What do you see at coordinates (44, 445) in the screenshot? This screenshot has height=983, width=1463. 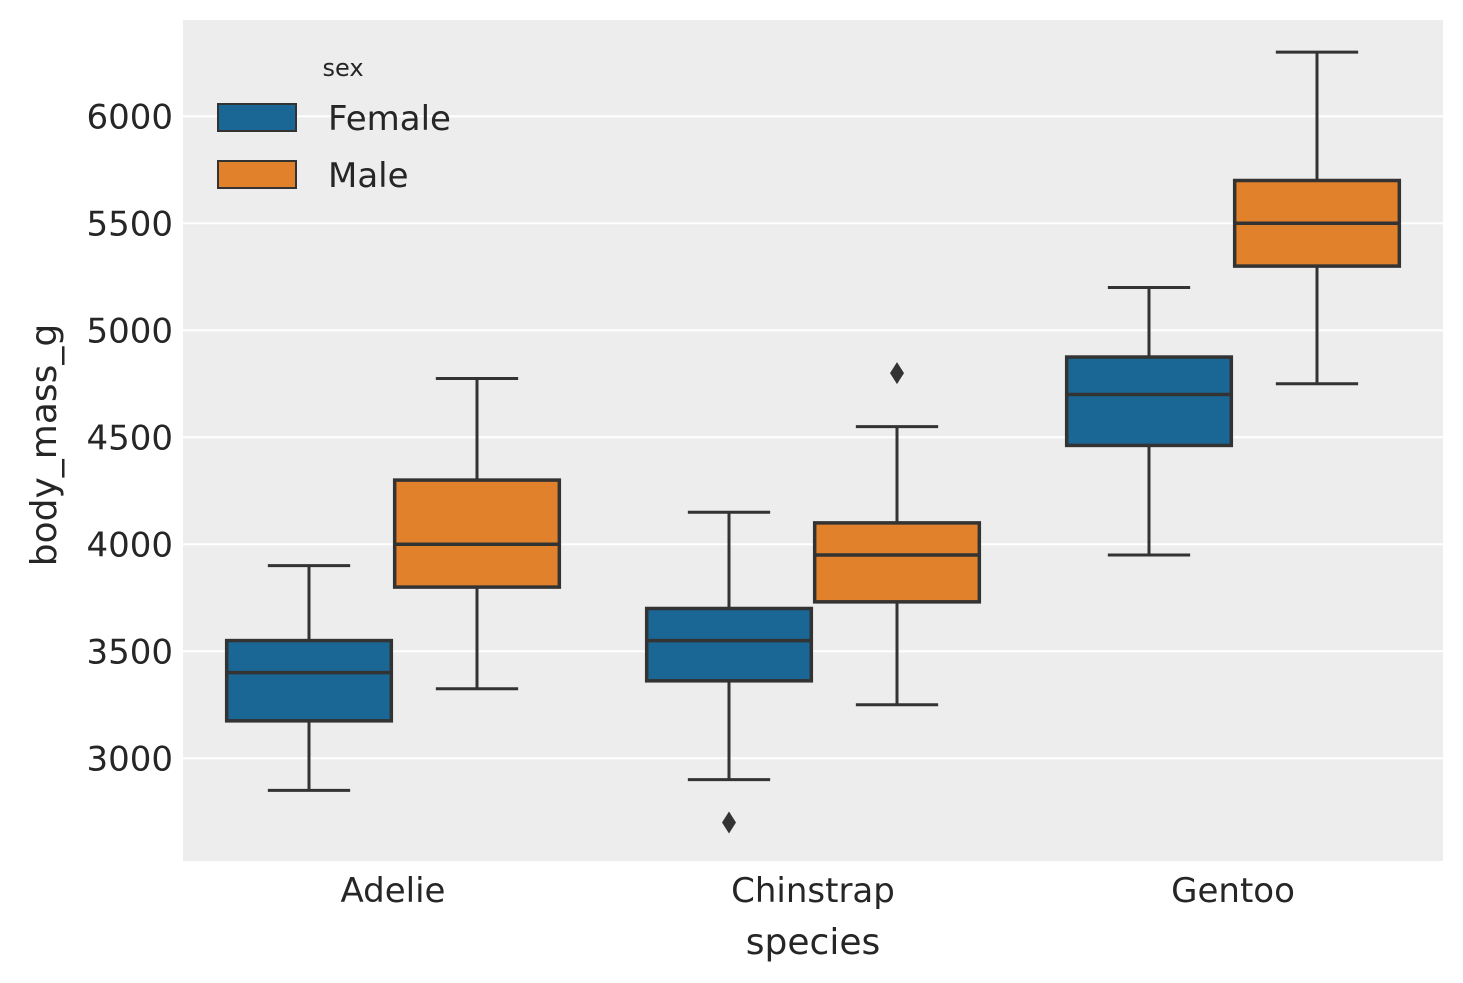 I see `y-axis-label: body_mass_g` at bounding box center [44, 445].